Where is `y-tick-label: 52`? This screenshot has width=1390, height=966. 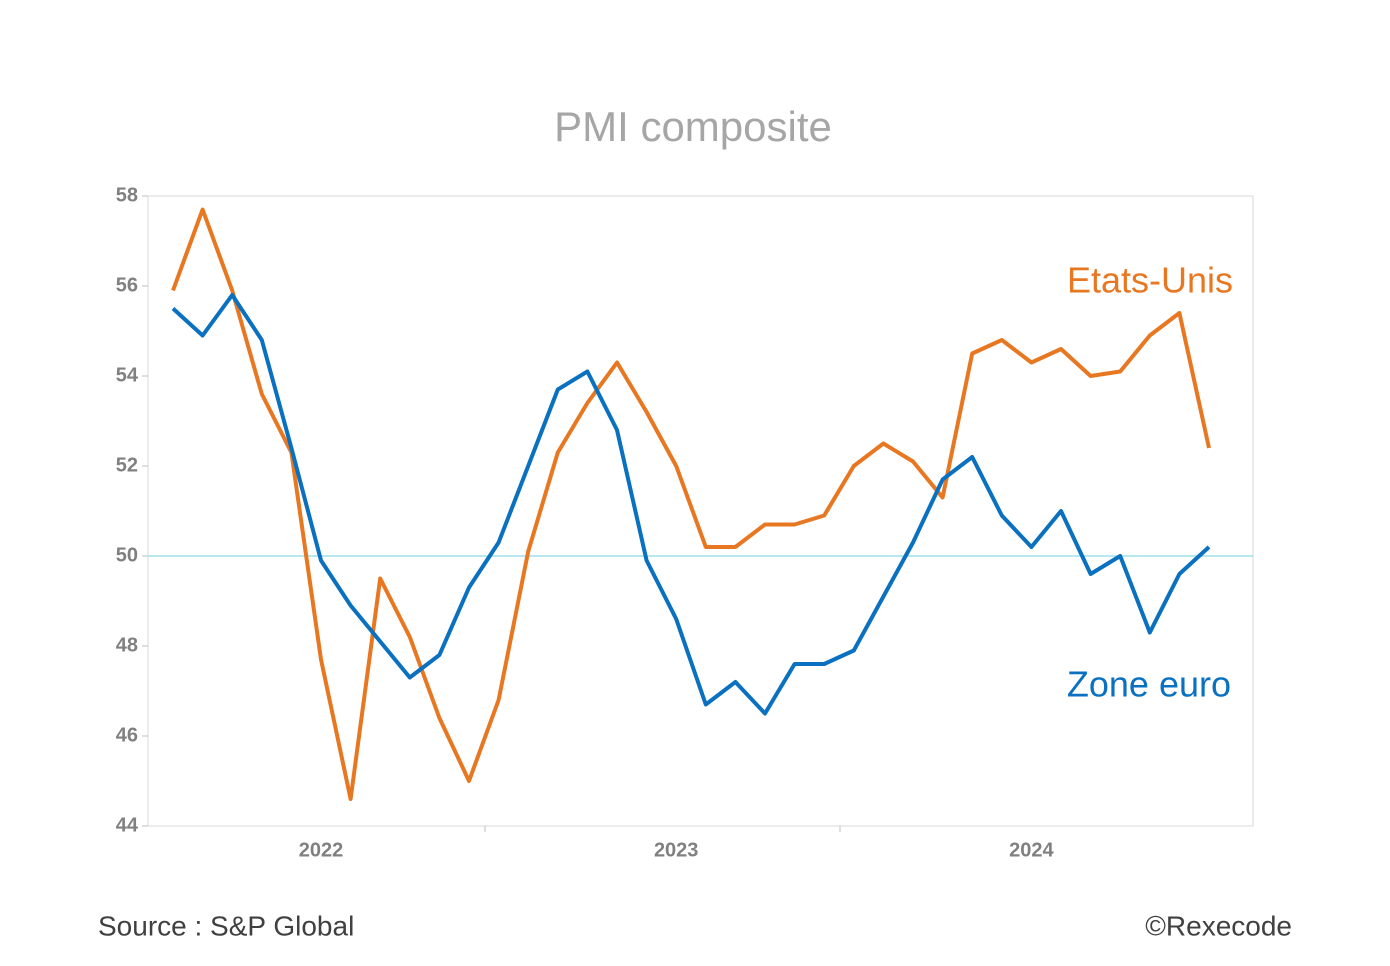 y-tick-label: 52 is located at coordinates (127, 465).